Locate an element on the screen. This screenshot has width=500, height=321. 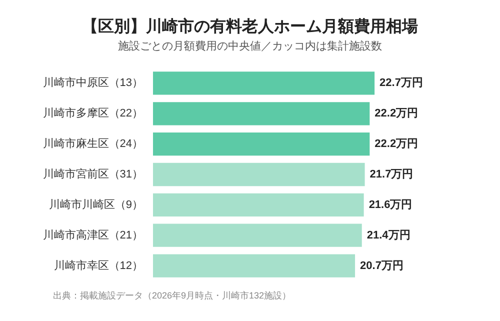
y-tick-label: 川崎市宮前区（31） is located at coordinates (92, 174).